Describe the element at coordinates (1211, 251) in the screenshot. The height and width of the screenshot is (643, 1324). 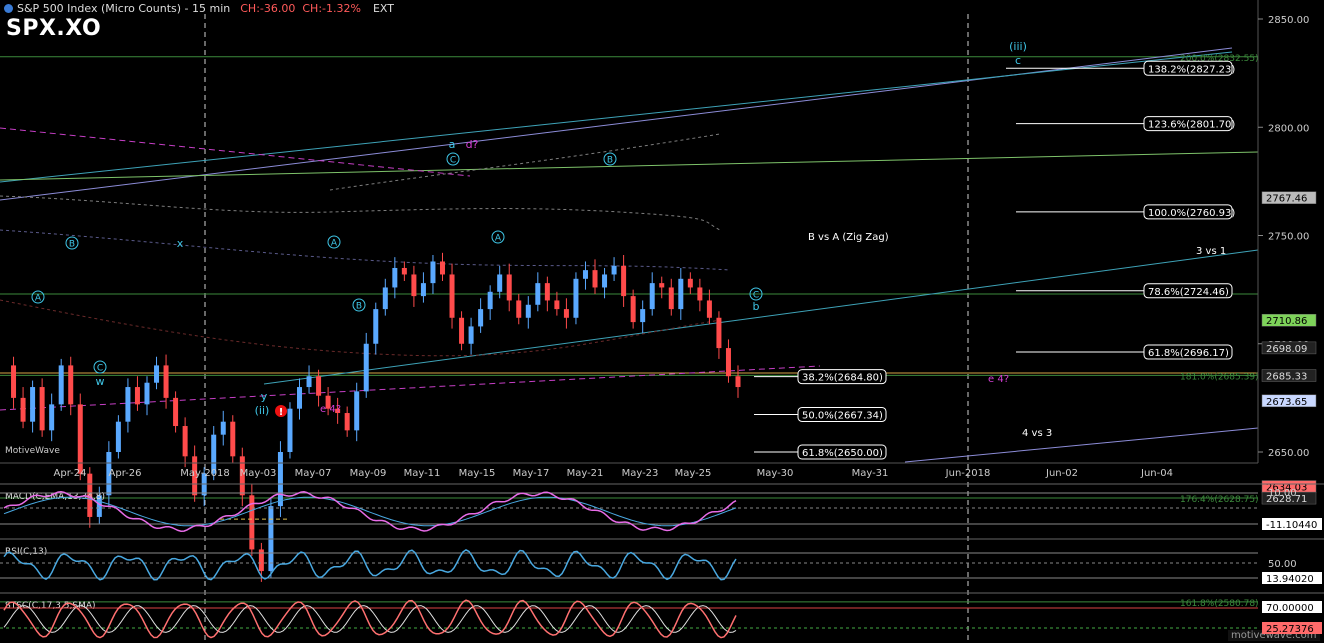
I see `annotation-label: 3 vs 1` at that location.